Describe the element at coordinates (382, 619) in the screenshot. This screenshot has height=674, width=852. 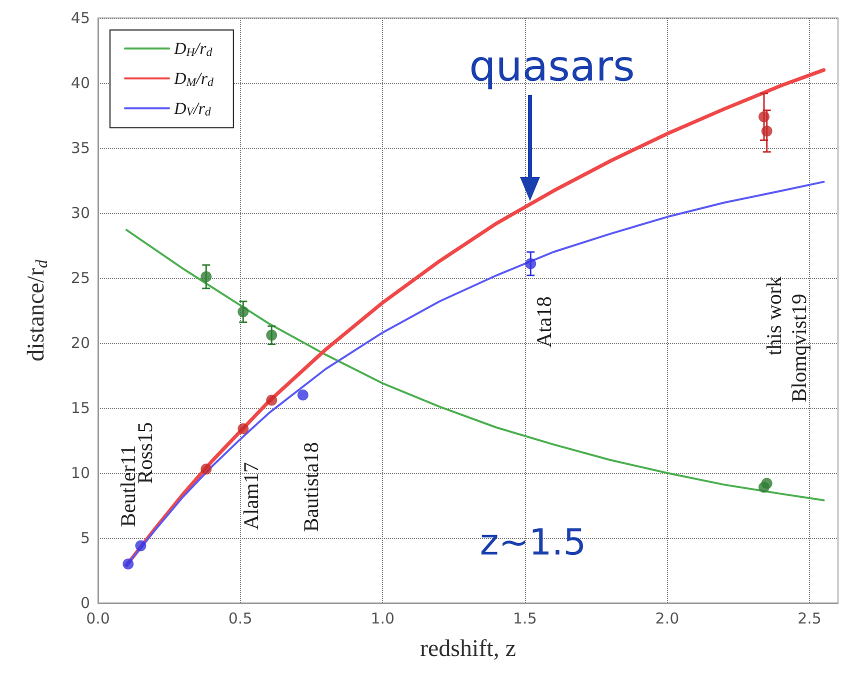
I see `x-tick-label: 1.0` at that location.